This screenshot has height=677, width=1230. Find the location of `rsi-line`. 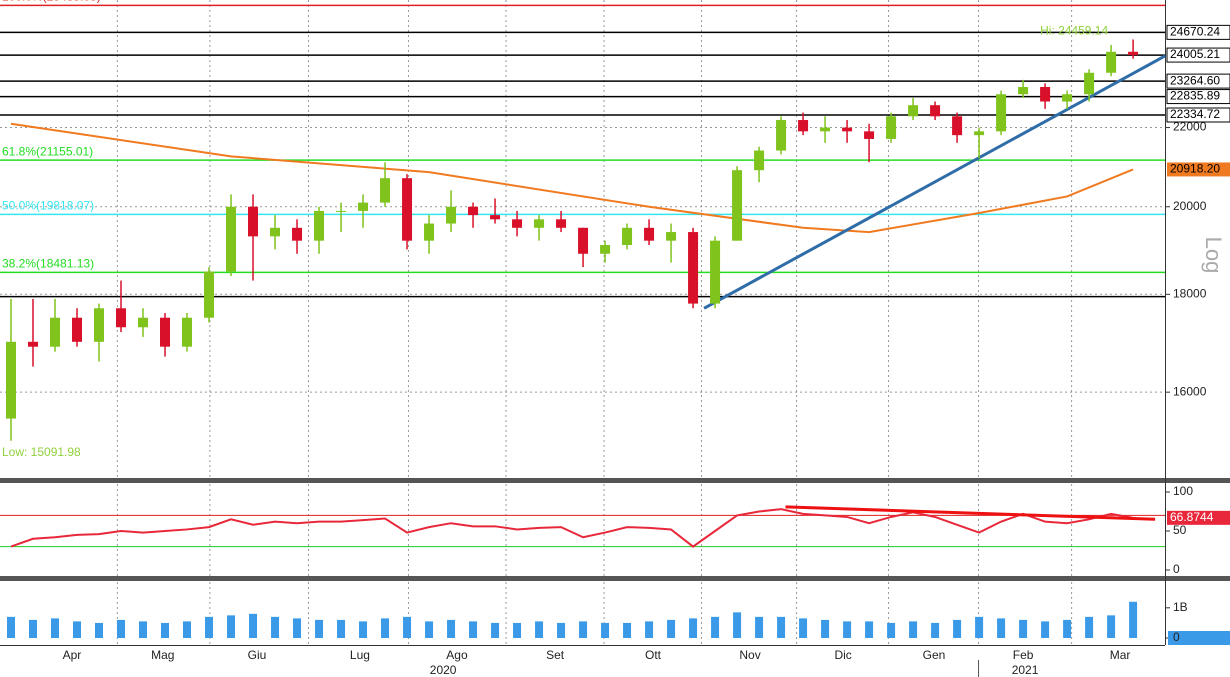

rsi-line is located at coordinates (572, 528).